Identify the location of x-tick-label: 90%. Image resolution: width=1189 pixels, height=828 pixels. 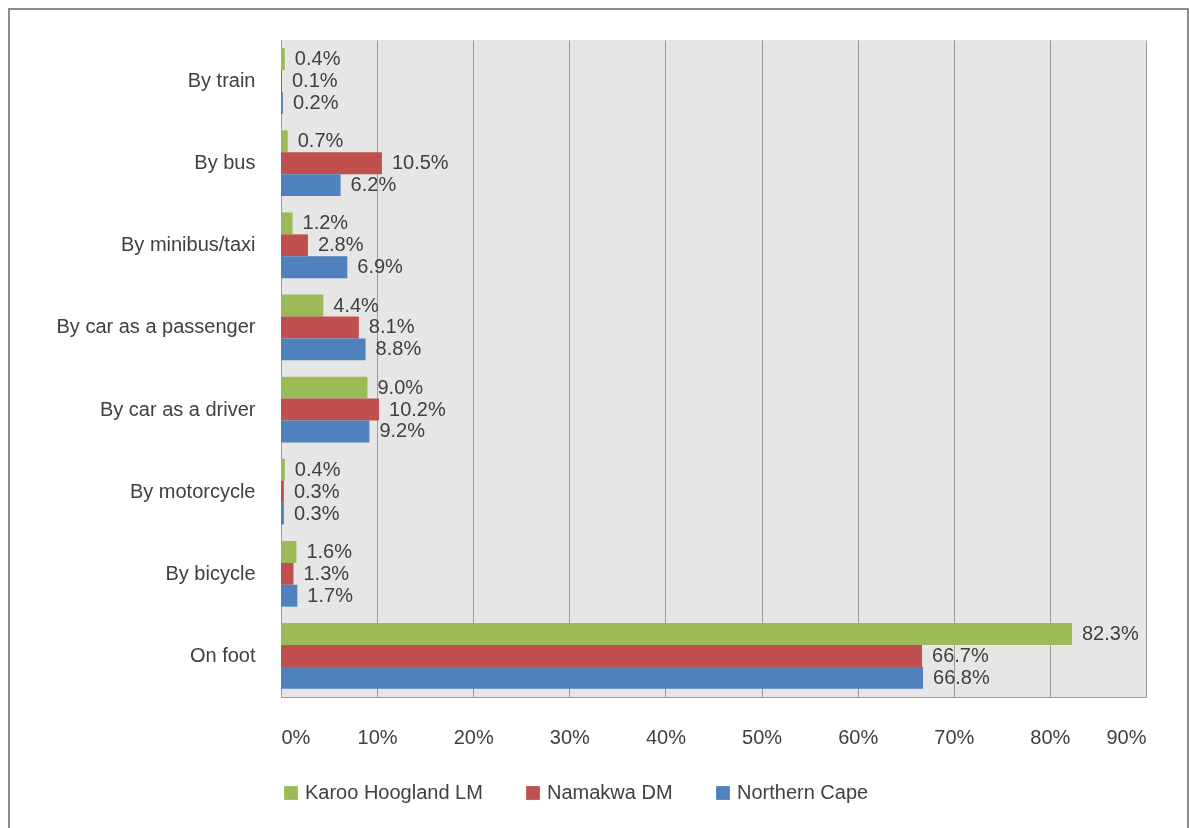
(1126, 736).